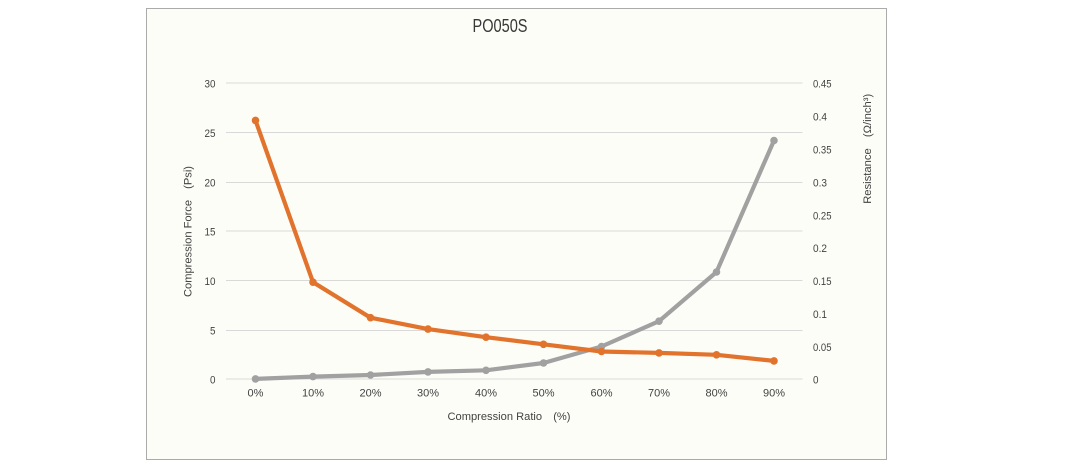 This screenshot has height=476, width=1073. What do you see at coordinates (820, 249) in the screenshot?
I see `svg-text: 0.2` at bounding box center [820, 249].